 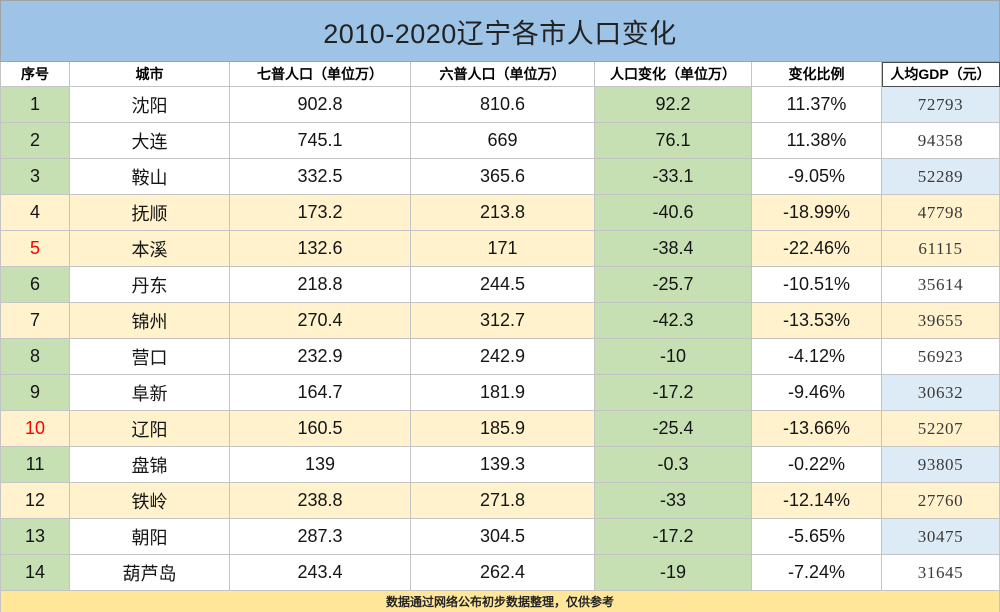 I want to click on pop-change-value: -33, so click(x=673, y=501).